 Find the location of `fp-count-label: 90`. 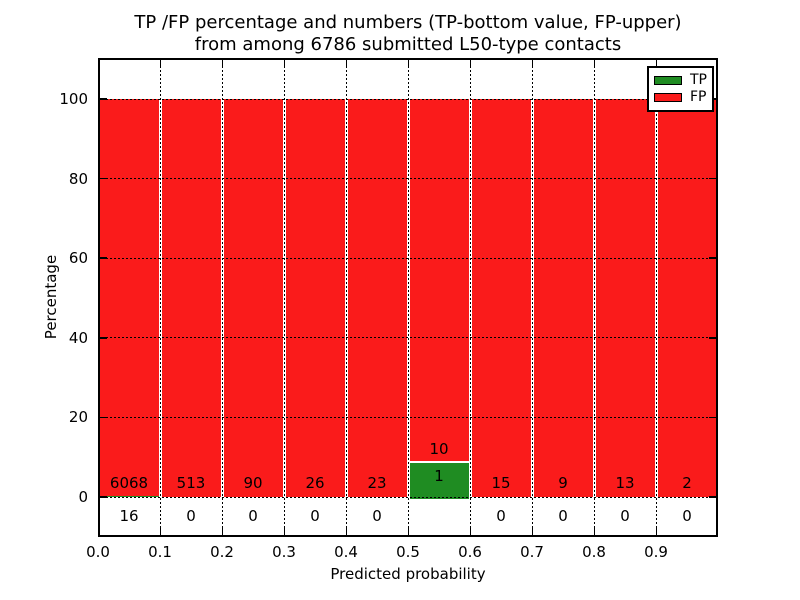

fp-count-label: 90 is located at coordinates (253, 483).